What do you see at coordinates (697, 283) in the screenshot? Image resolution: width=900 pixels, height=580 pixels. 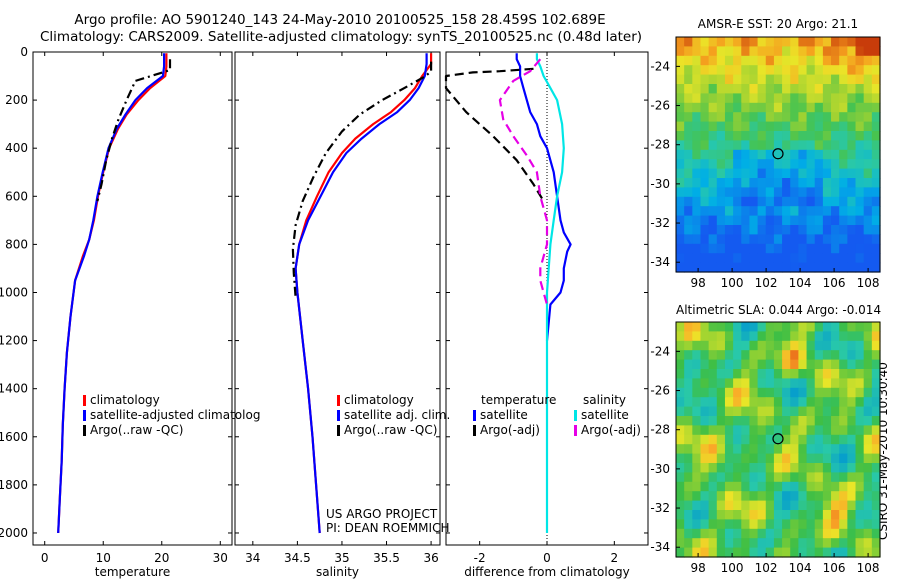 I see `sst-map-xtick-label: 98` at bounding box center [697, 283].